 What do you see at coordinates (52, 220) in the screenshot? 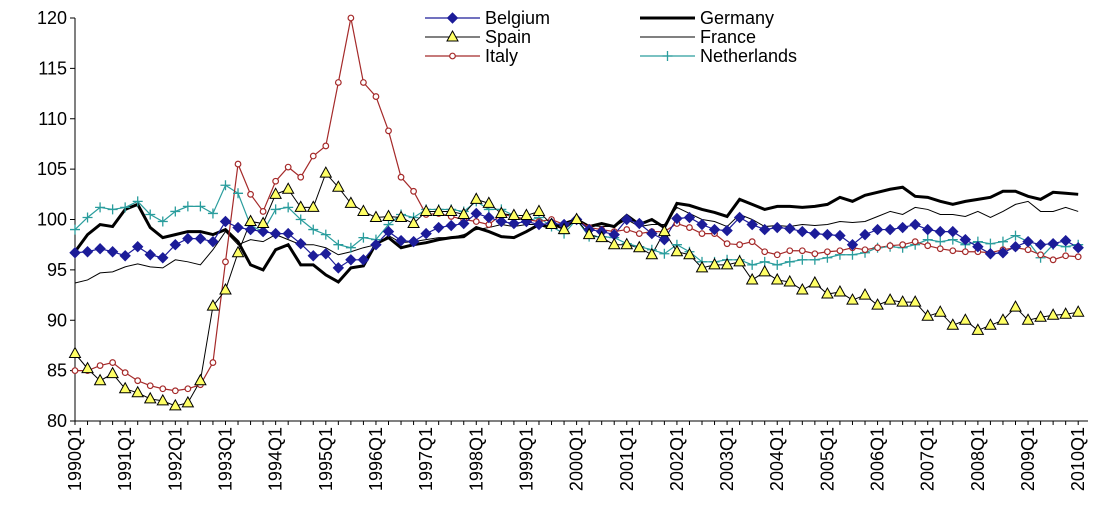
I see `y-tick-label: 100` at bounding box center [52, 220].